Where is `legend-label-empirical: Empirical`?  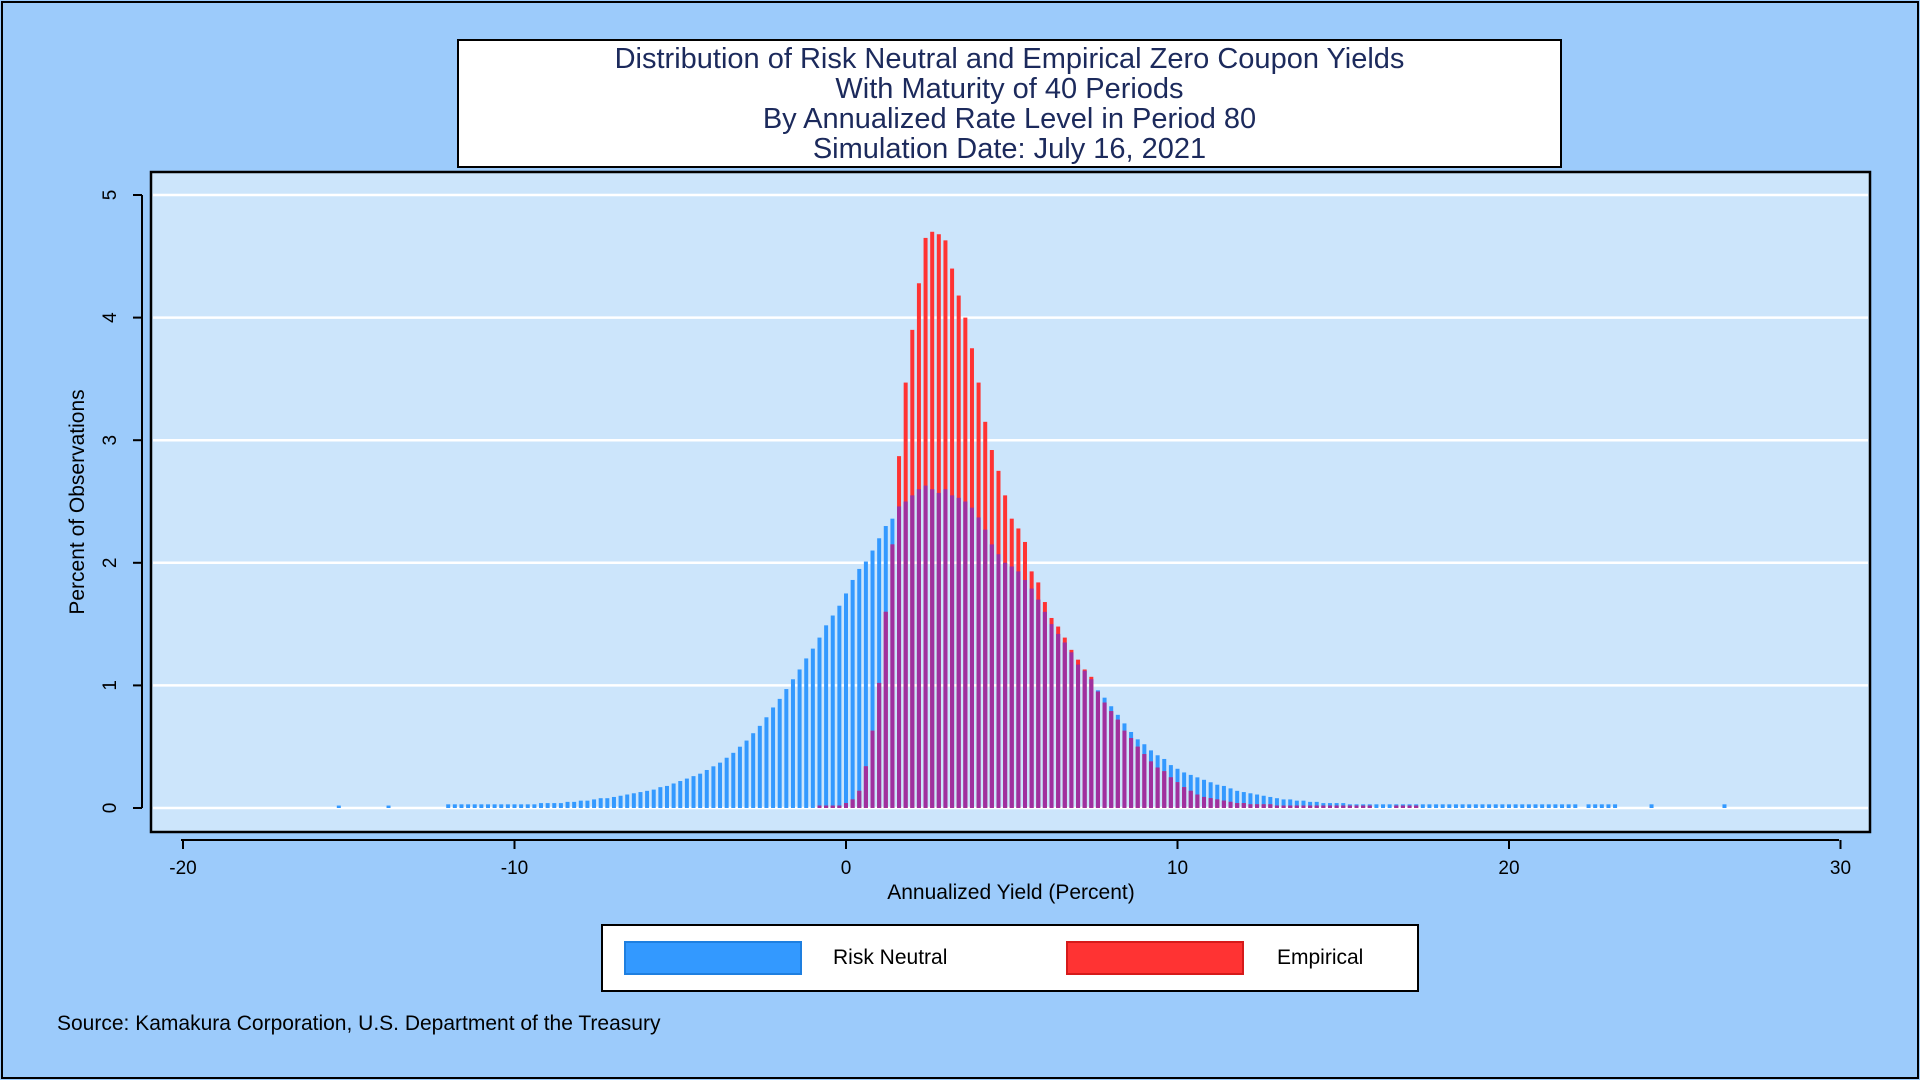
legend-label-empirical: Empirical is located at coordinates (1320, 957).